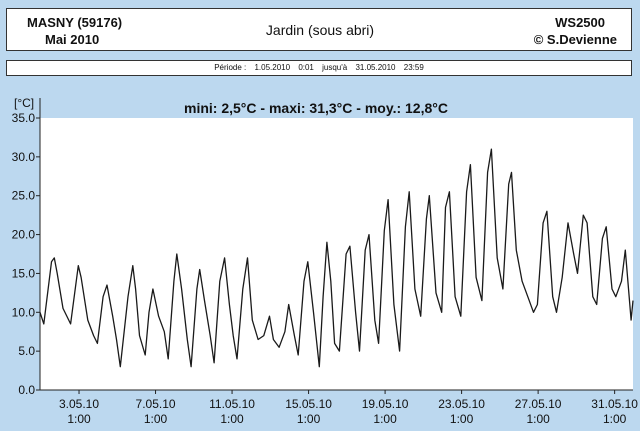  I want to click on y-tick-label: 10.0, so click(24, 312).